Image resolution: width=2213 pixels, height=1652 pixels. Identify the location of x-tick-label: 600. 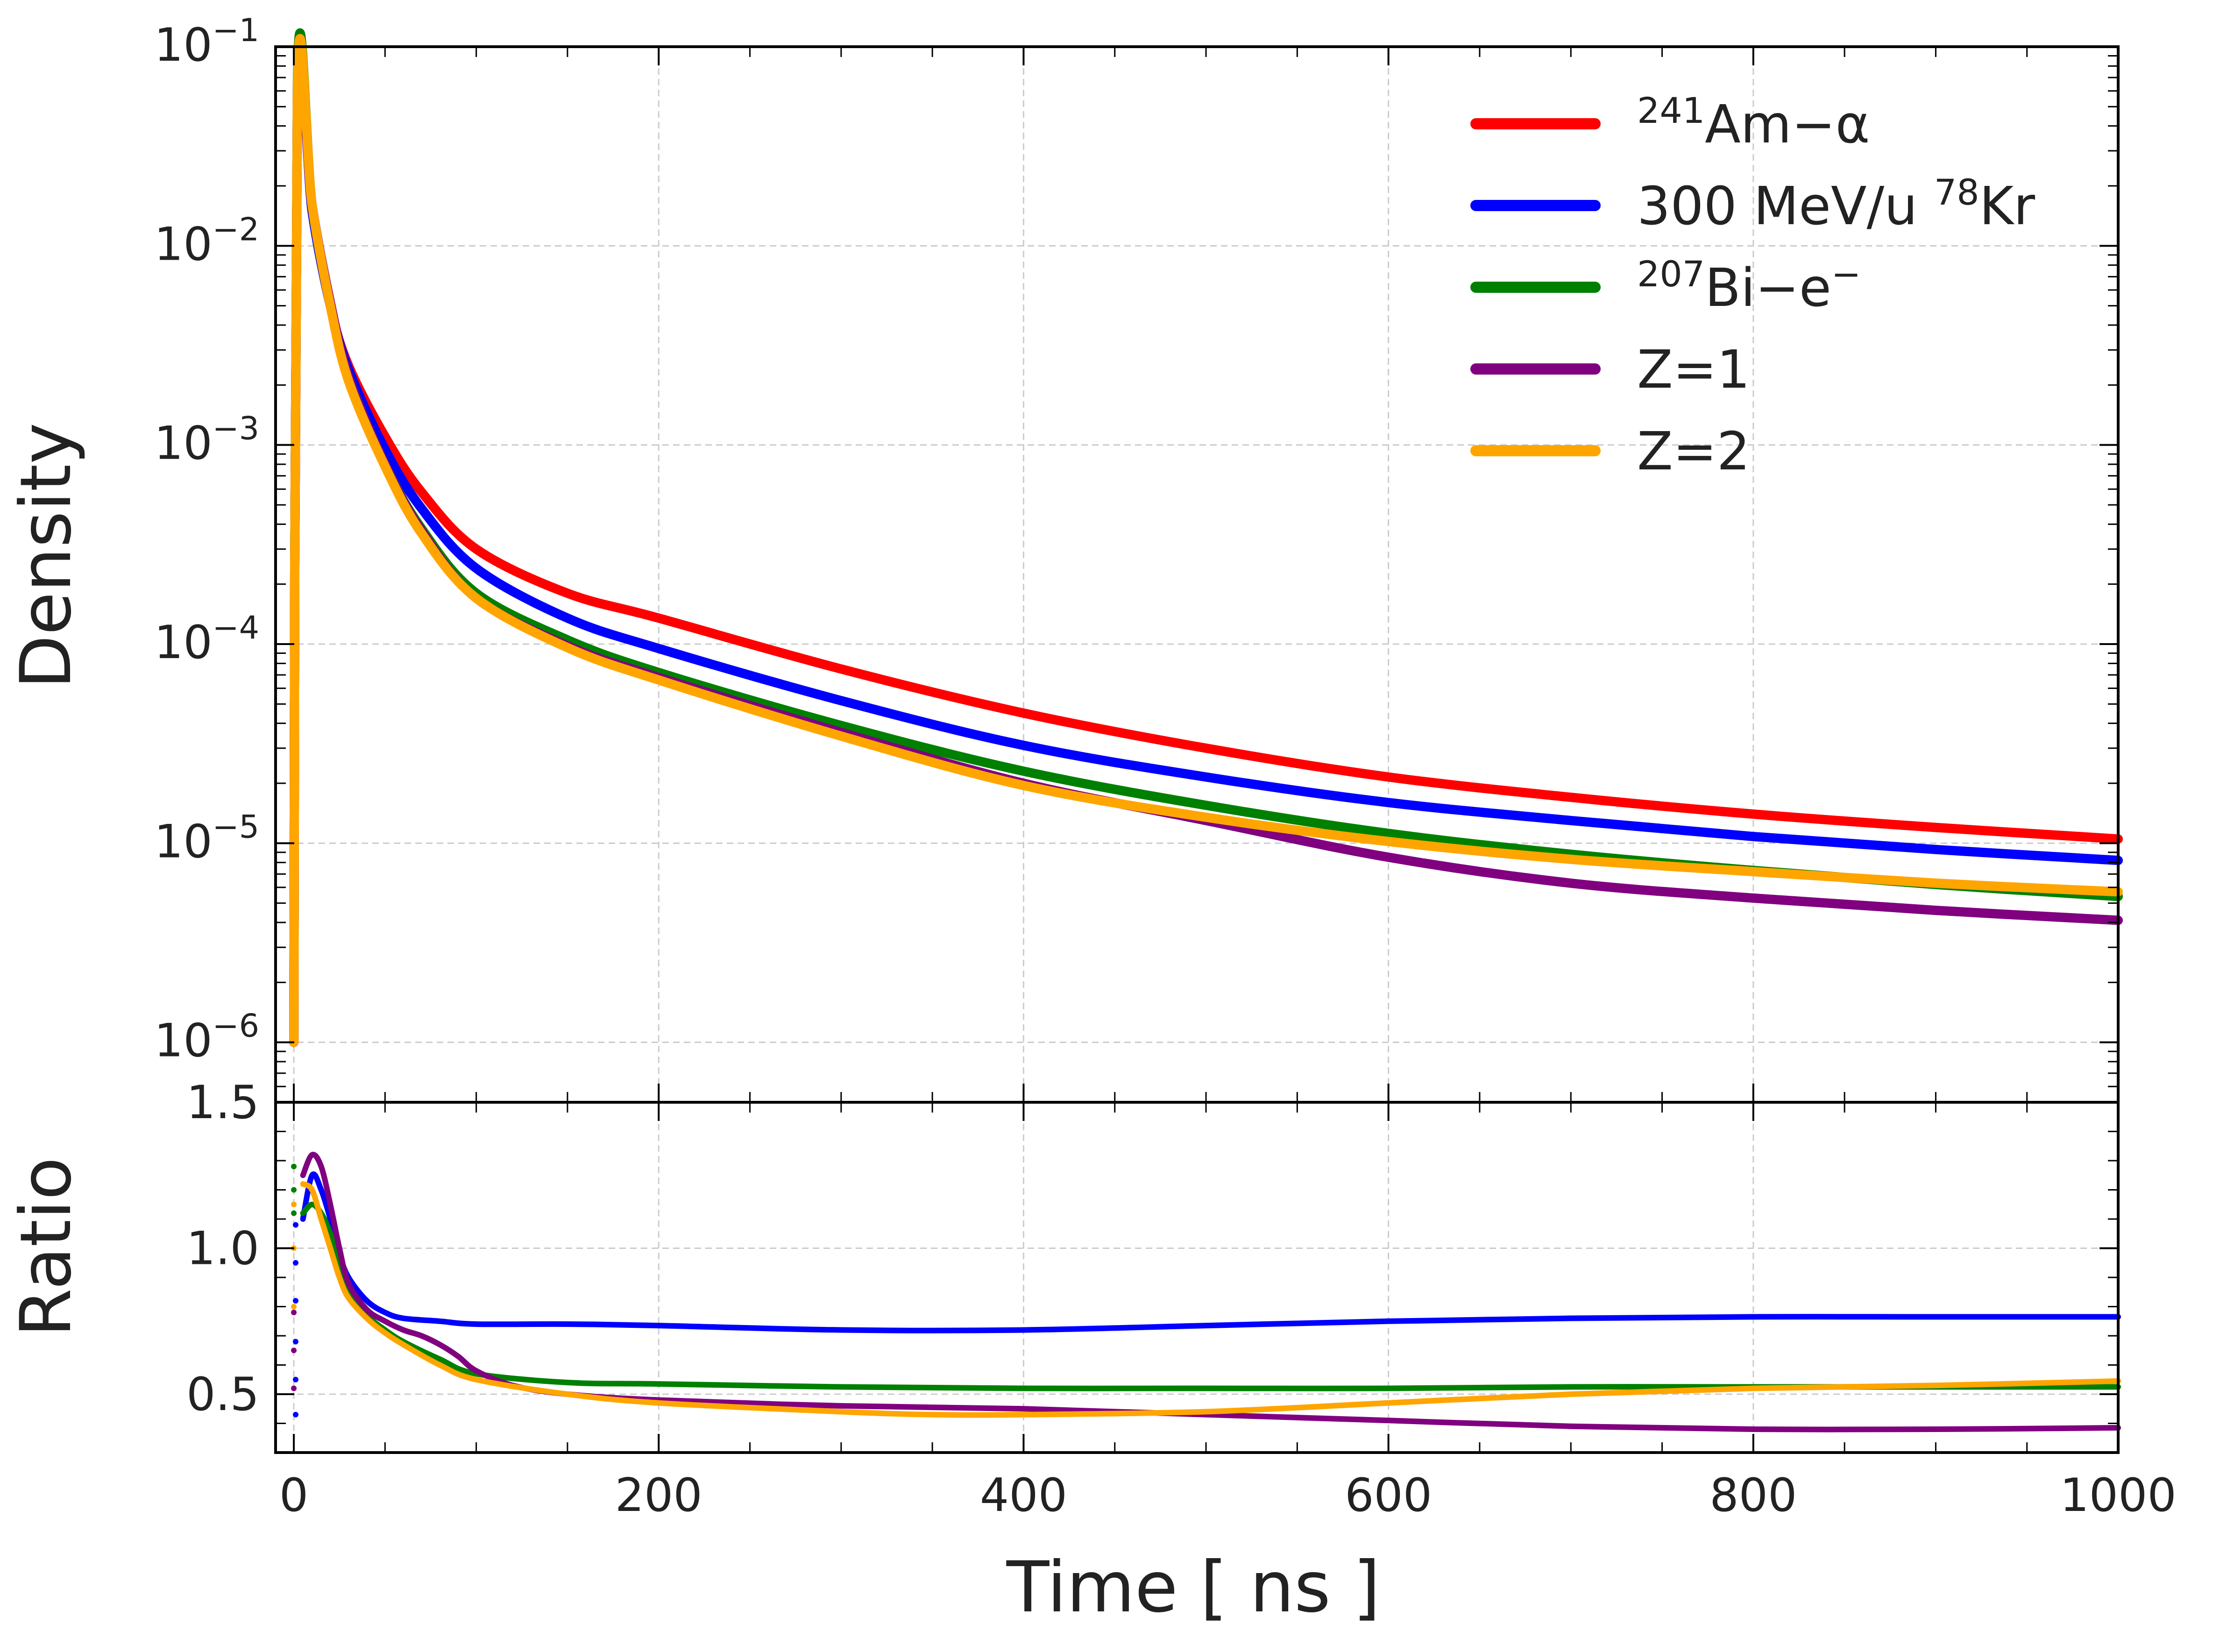
(1388, 1495).